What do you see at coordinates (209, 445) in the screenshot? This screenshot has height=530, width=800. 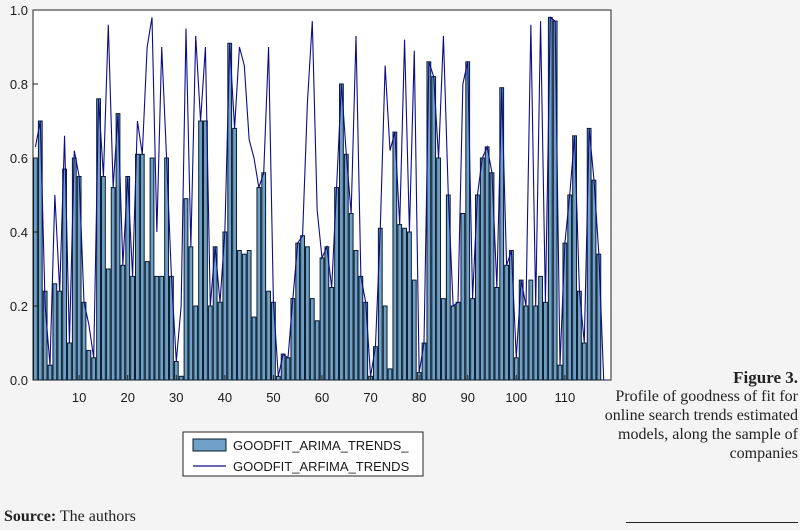 I see `legend-swatch-arima` at bounding box center [209, 445].